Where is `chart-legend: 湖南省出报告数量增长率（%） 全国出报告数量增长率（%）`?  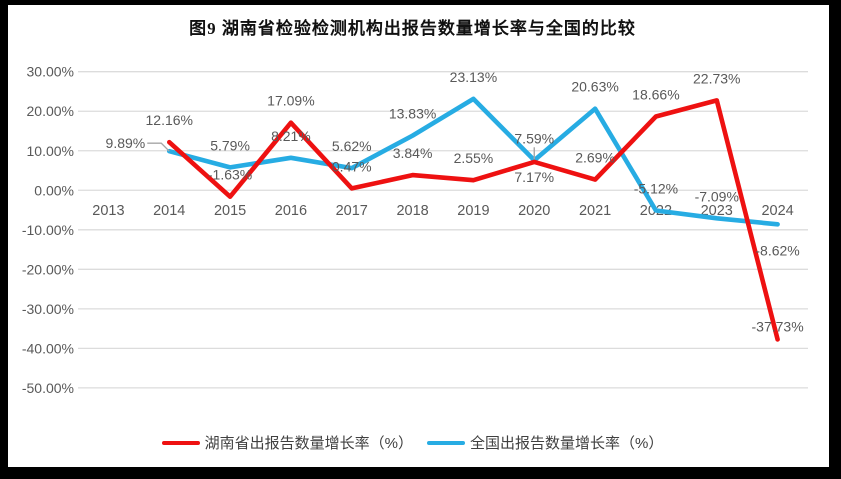 chart-legend: 湖南省出报告数量增长率（%） 全国出报告数量增长率（%） is located at coordinates (412, 442).